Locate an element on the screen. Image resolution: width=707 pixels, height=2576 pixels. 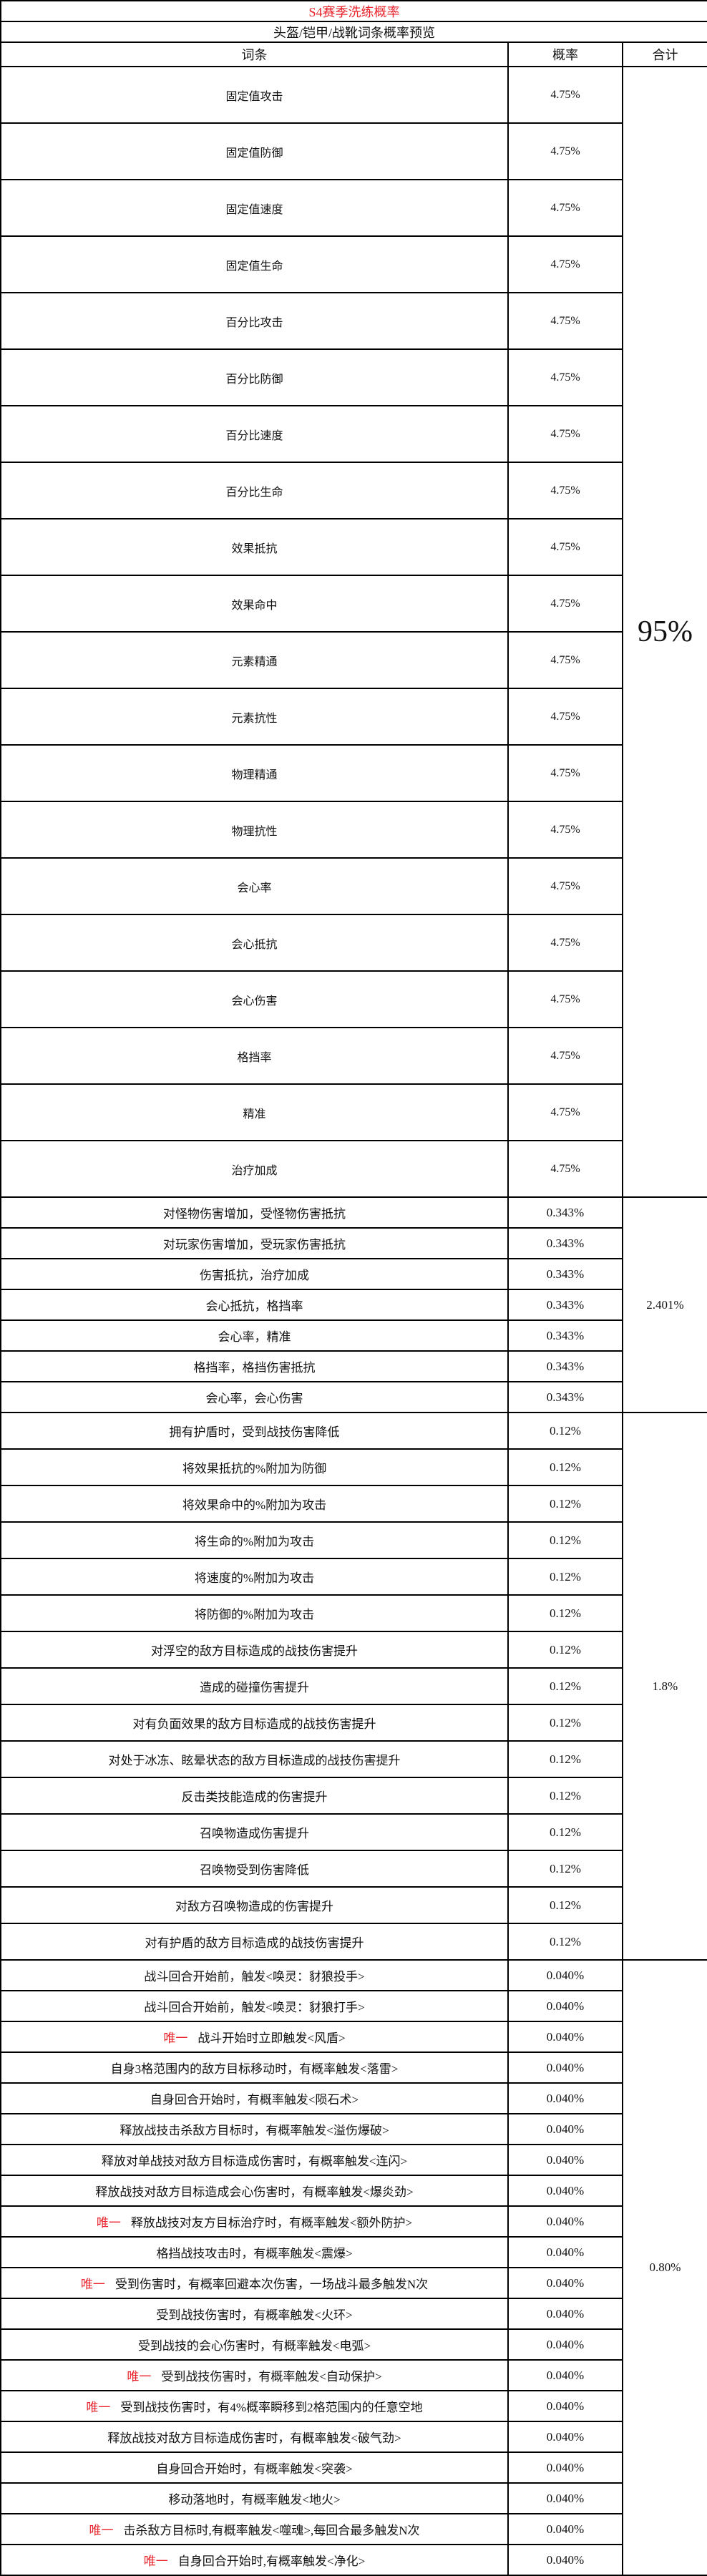
entry-cell: 会心伤害 is located at coordinates (254, 999).